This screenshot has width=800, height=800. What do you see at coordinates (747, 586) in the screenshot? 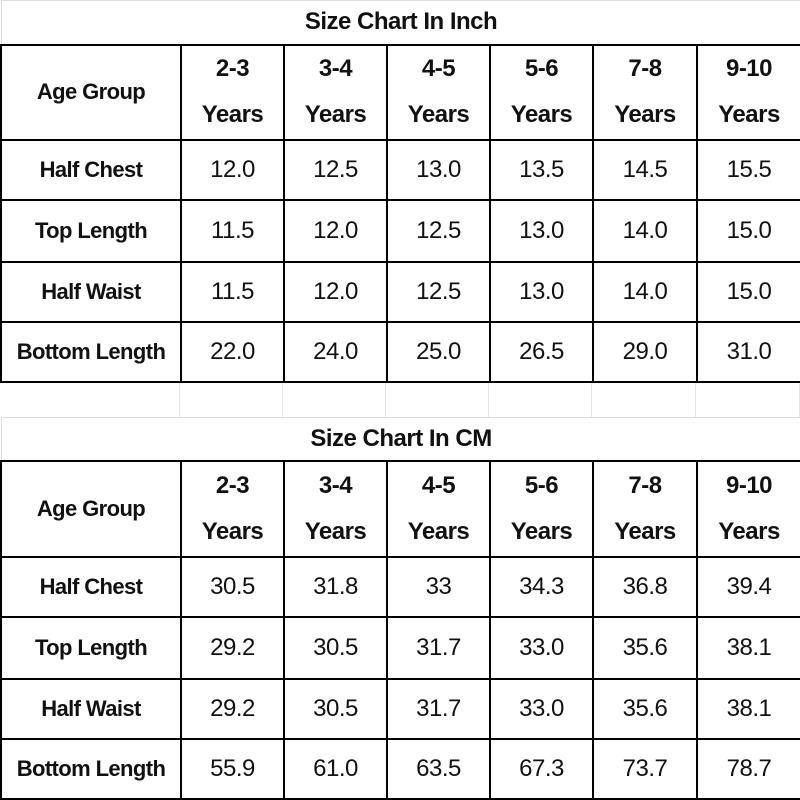
I see `cell-value: 39.4` at bounding box center [747, 586].